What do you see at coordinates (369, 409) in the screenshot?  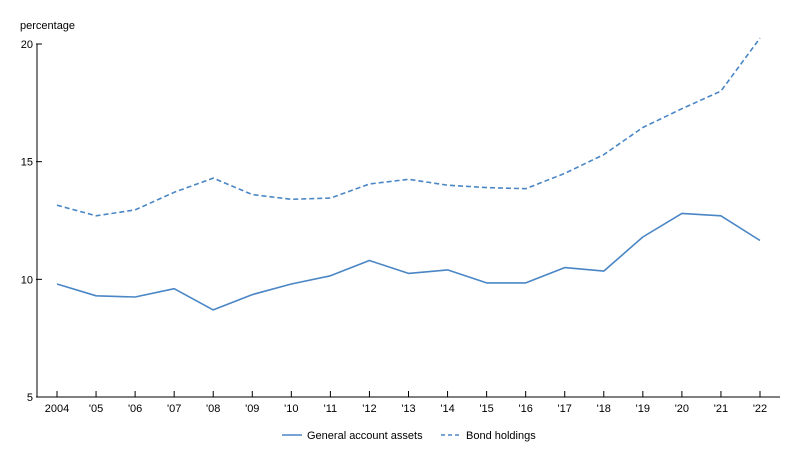 I see `x-tick-label: '12` at bounding box center [369, 409].